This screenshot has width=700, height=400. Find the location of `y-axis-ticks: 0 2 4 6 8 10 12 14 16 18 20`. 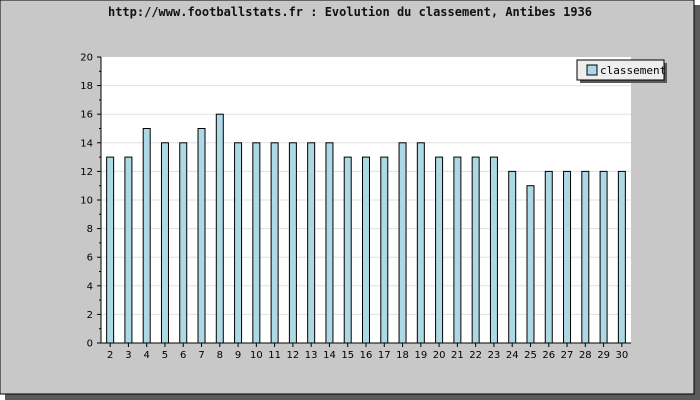

y-axis-ticks: 0 2 4 6 8 10 12 14 16 18 20 is located at coordinates (90, 201).